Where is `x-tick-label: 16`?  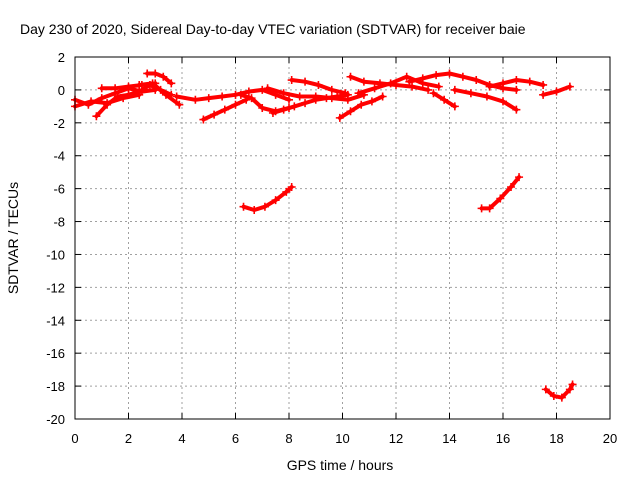
x-tick-label: 16 is located at coordinates (503, 438).